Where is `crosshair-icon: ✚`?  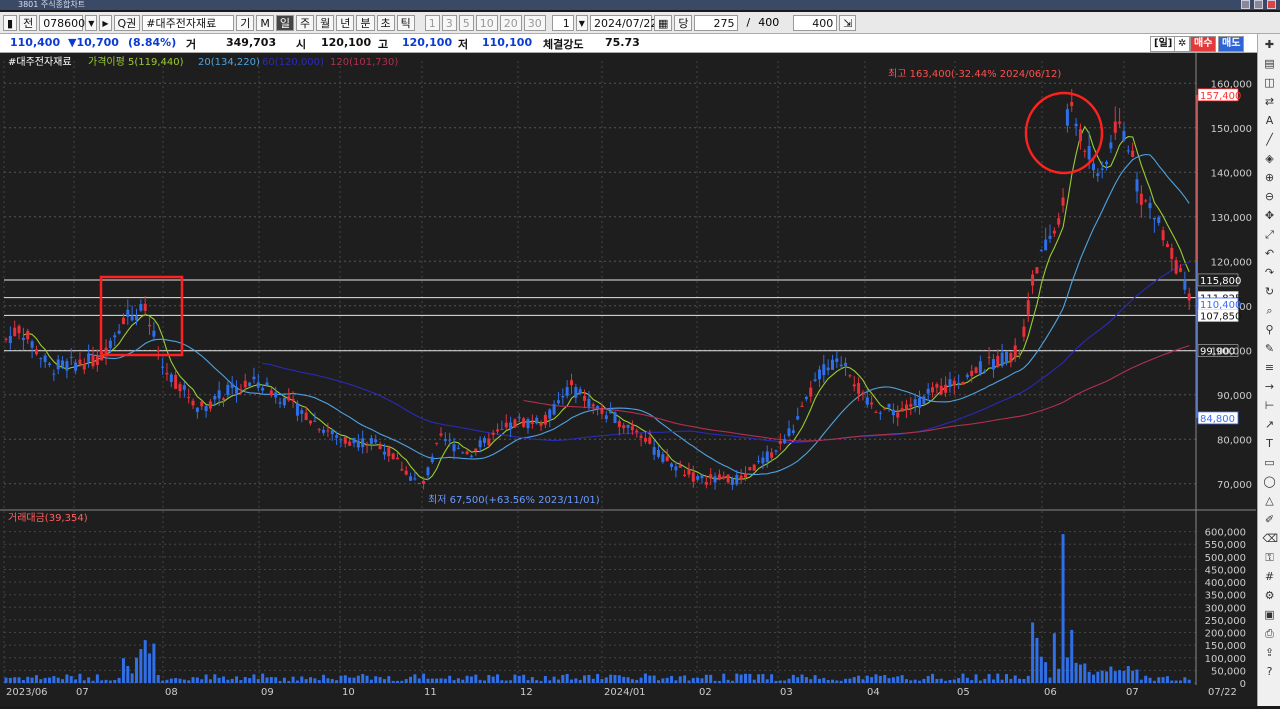
crosshair-icon: ✚ is located at coordinates (1269, 44).